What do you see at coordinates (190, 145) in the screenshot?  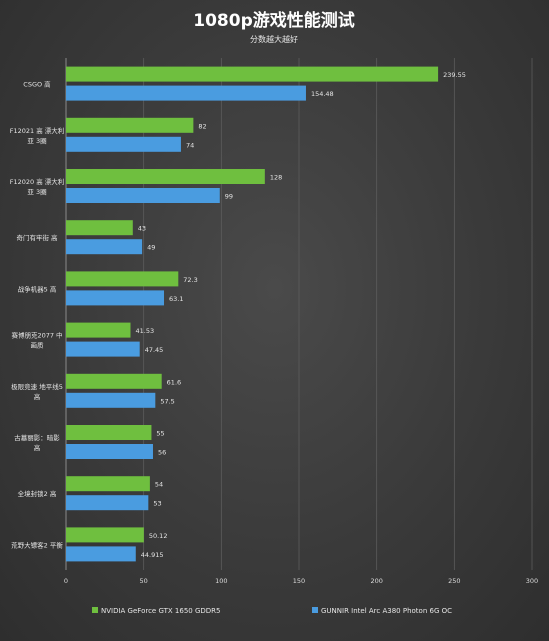 I see `bar-value-label: 74` at bounding box center [190, 145].